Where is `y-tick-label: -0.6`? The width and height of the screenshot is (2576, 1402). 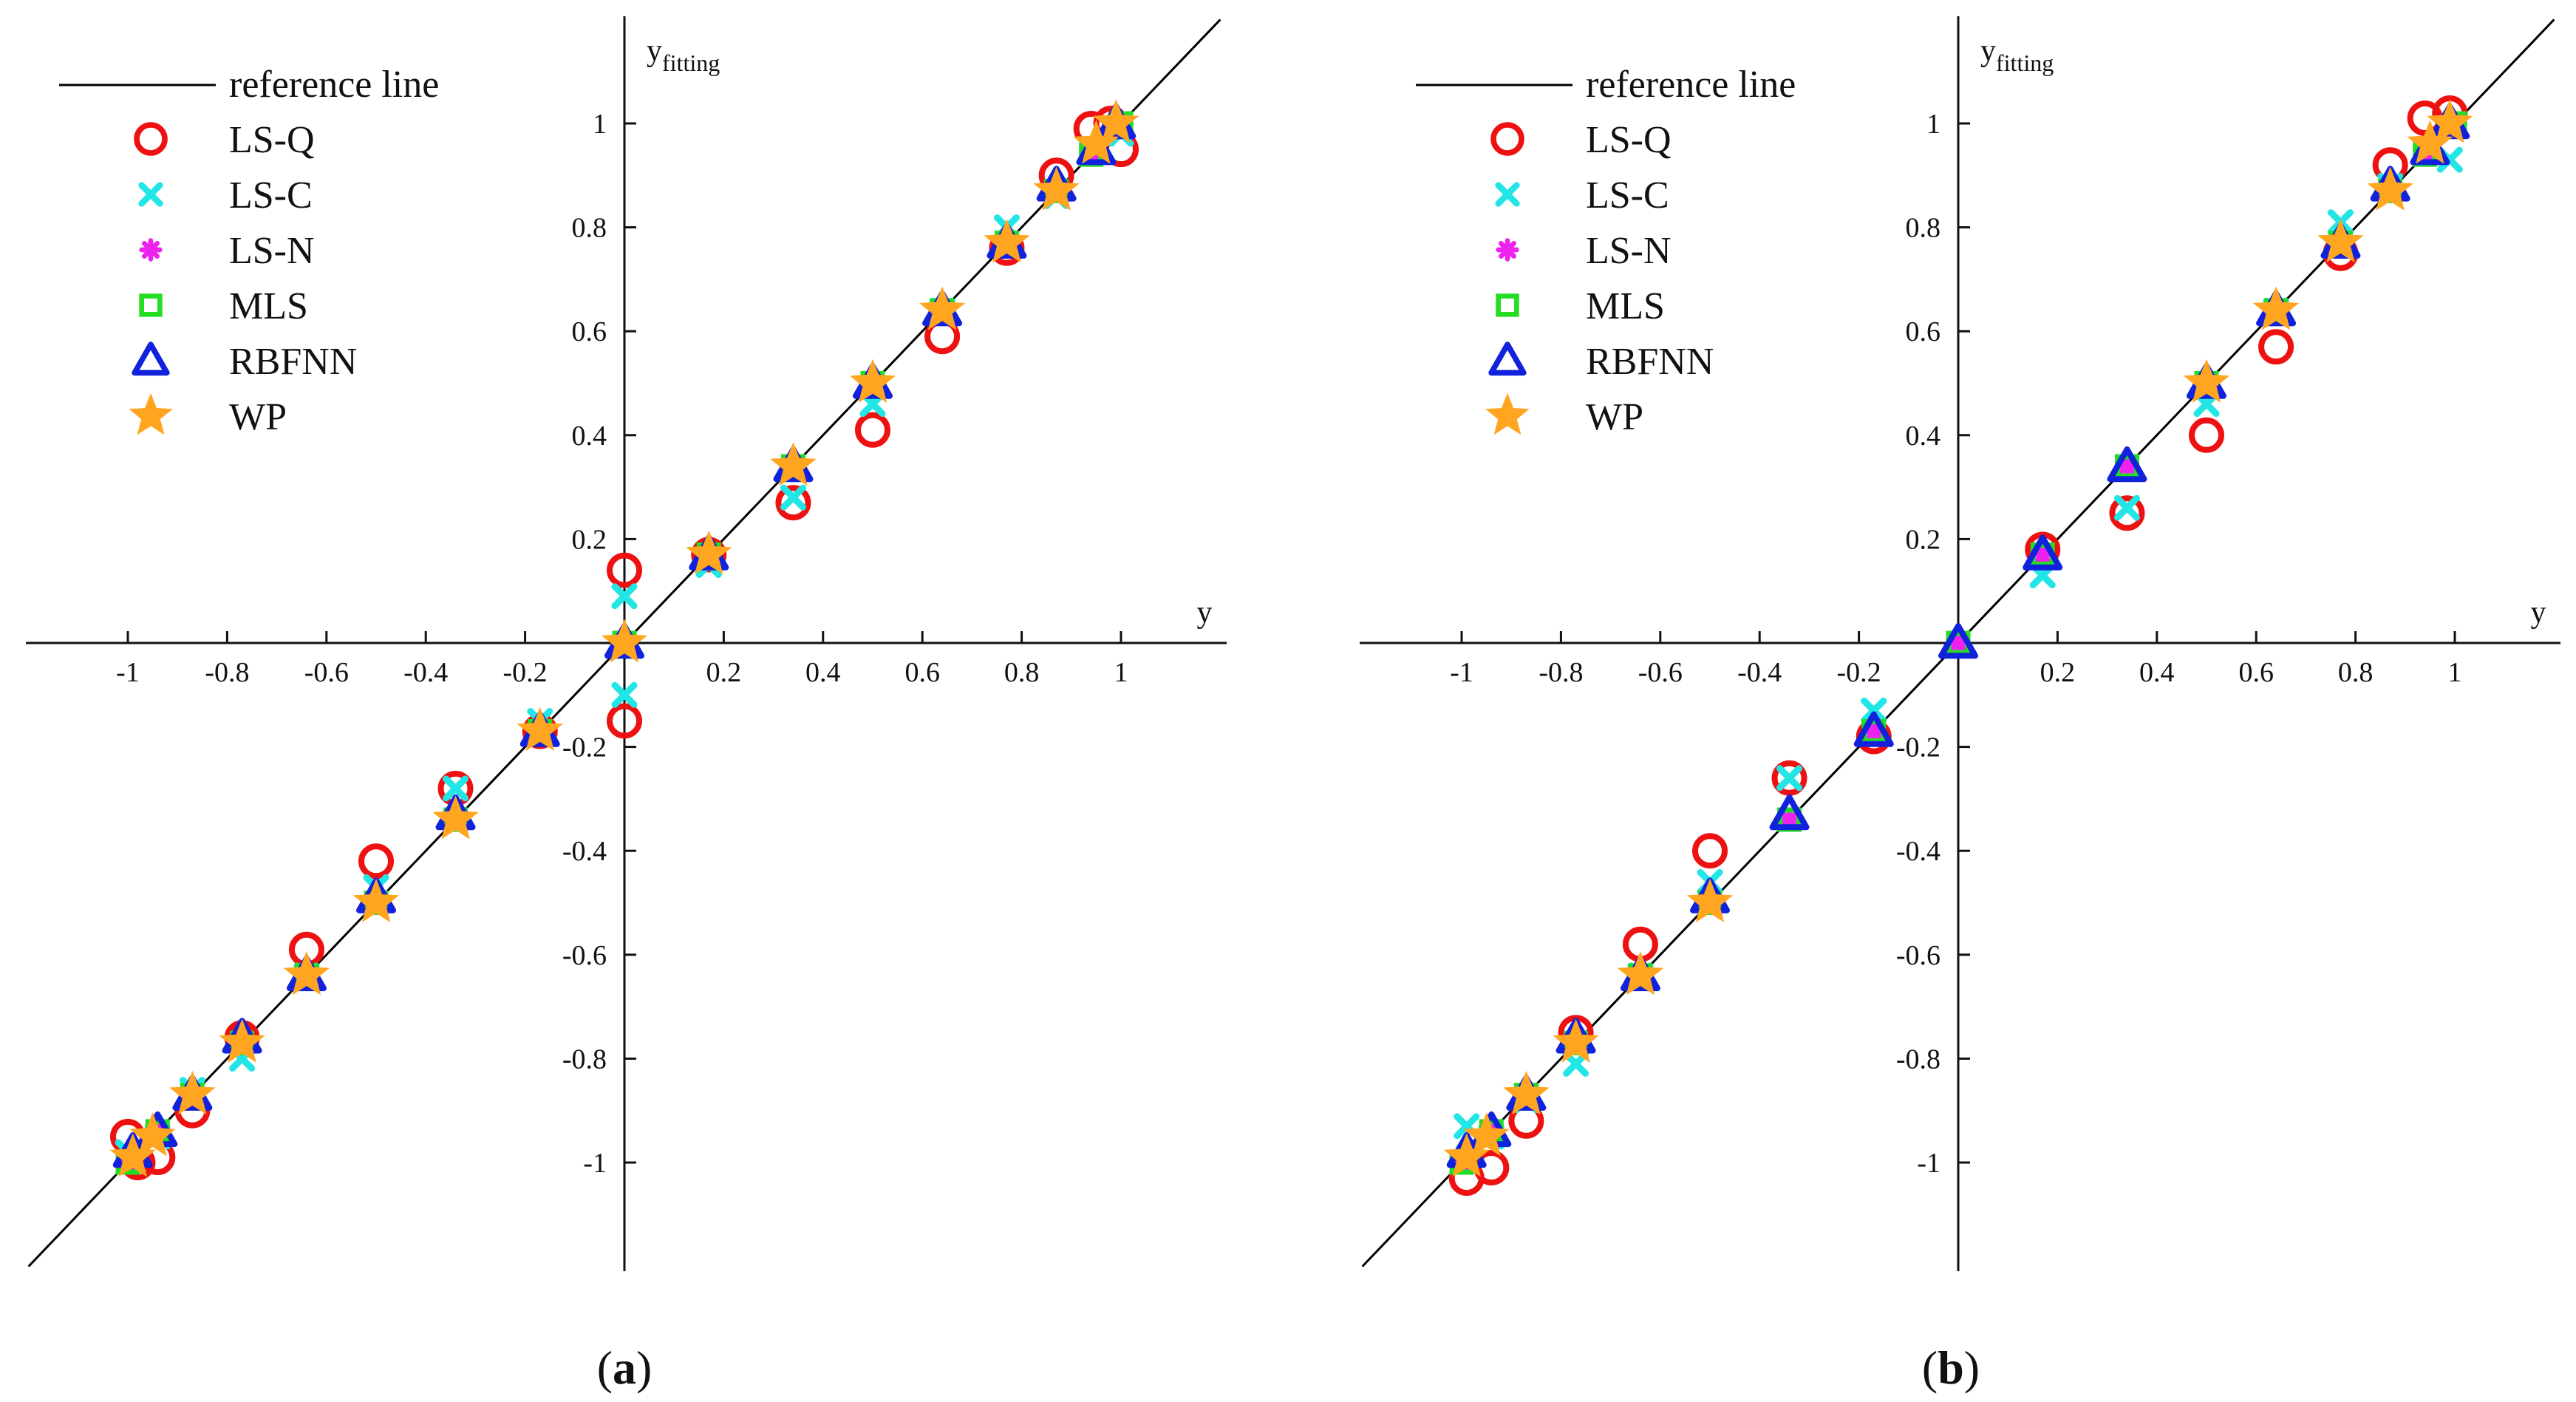
y-tick-label: -0.6 is located at coordinates (1918, 956).